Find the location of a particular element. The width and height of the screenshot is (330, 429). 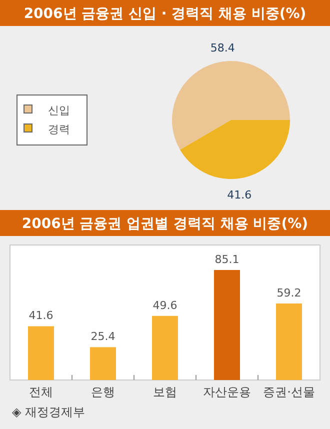

legend-label: 경력 is located at coordinates (59, 129).